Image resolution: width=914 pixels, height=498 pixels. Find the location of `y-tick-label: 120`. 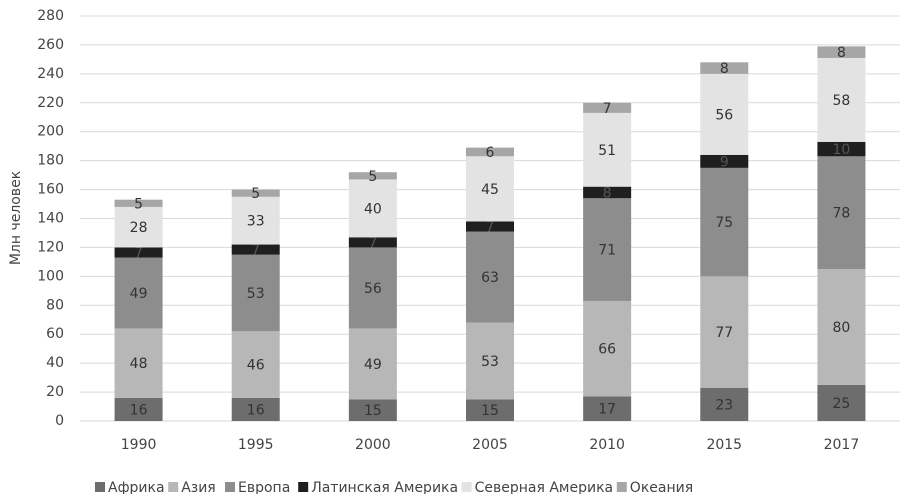

y-tick-label: 120 is located at coordinates (50, 247).